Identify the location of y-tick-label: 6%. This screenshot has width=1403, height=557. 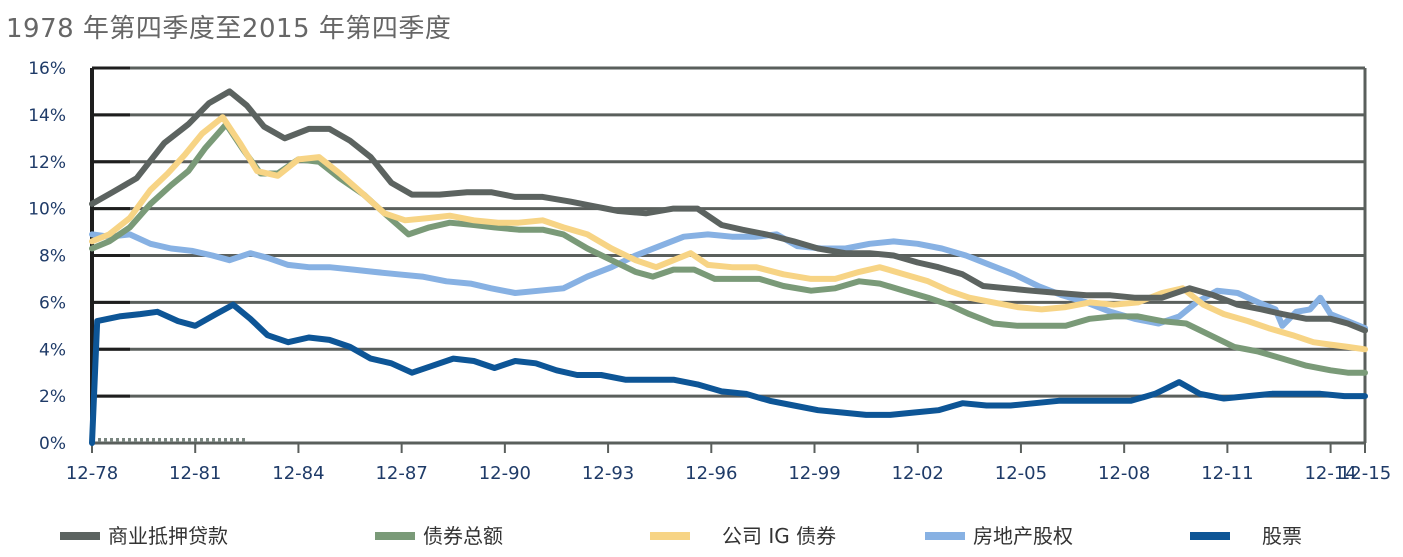
(52, 303).